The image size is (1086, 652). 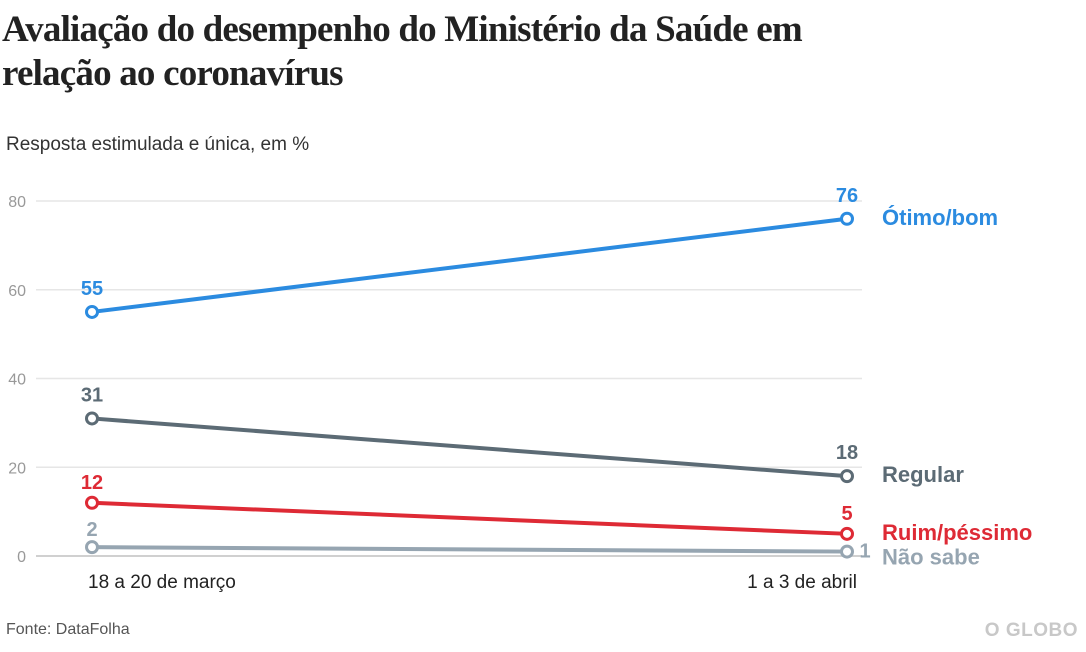 What do you see at coordinates (162, 582) in the screenshot?
I see `x-tick-label: 18 a 20 de março` at bounding box center [162, 582].